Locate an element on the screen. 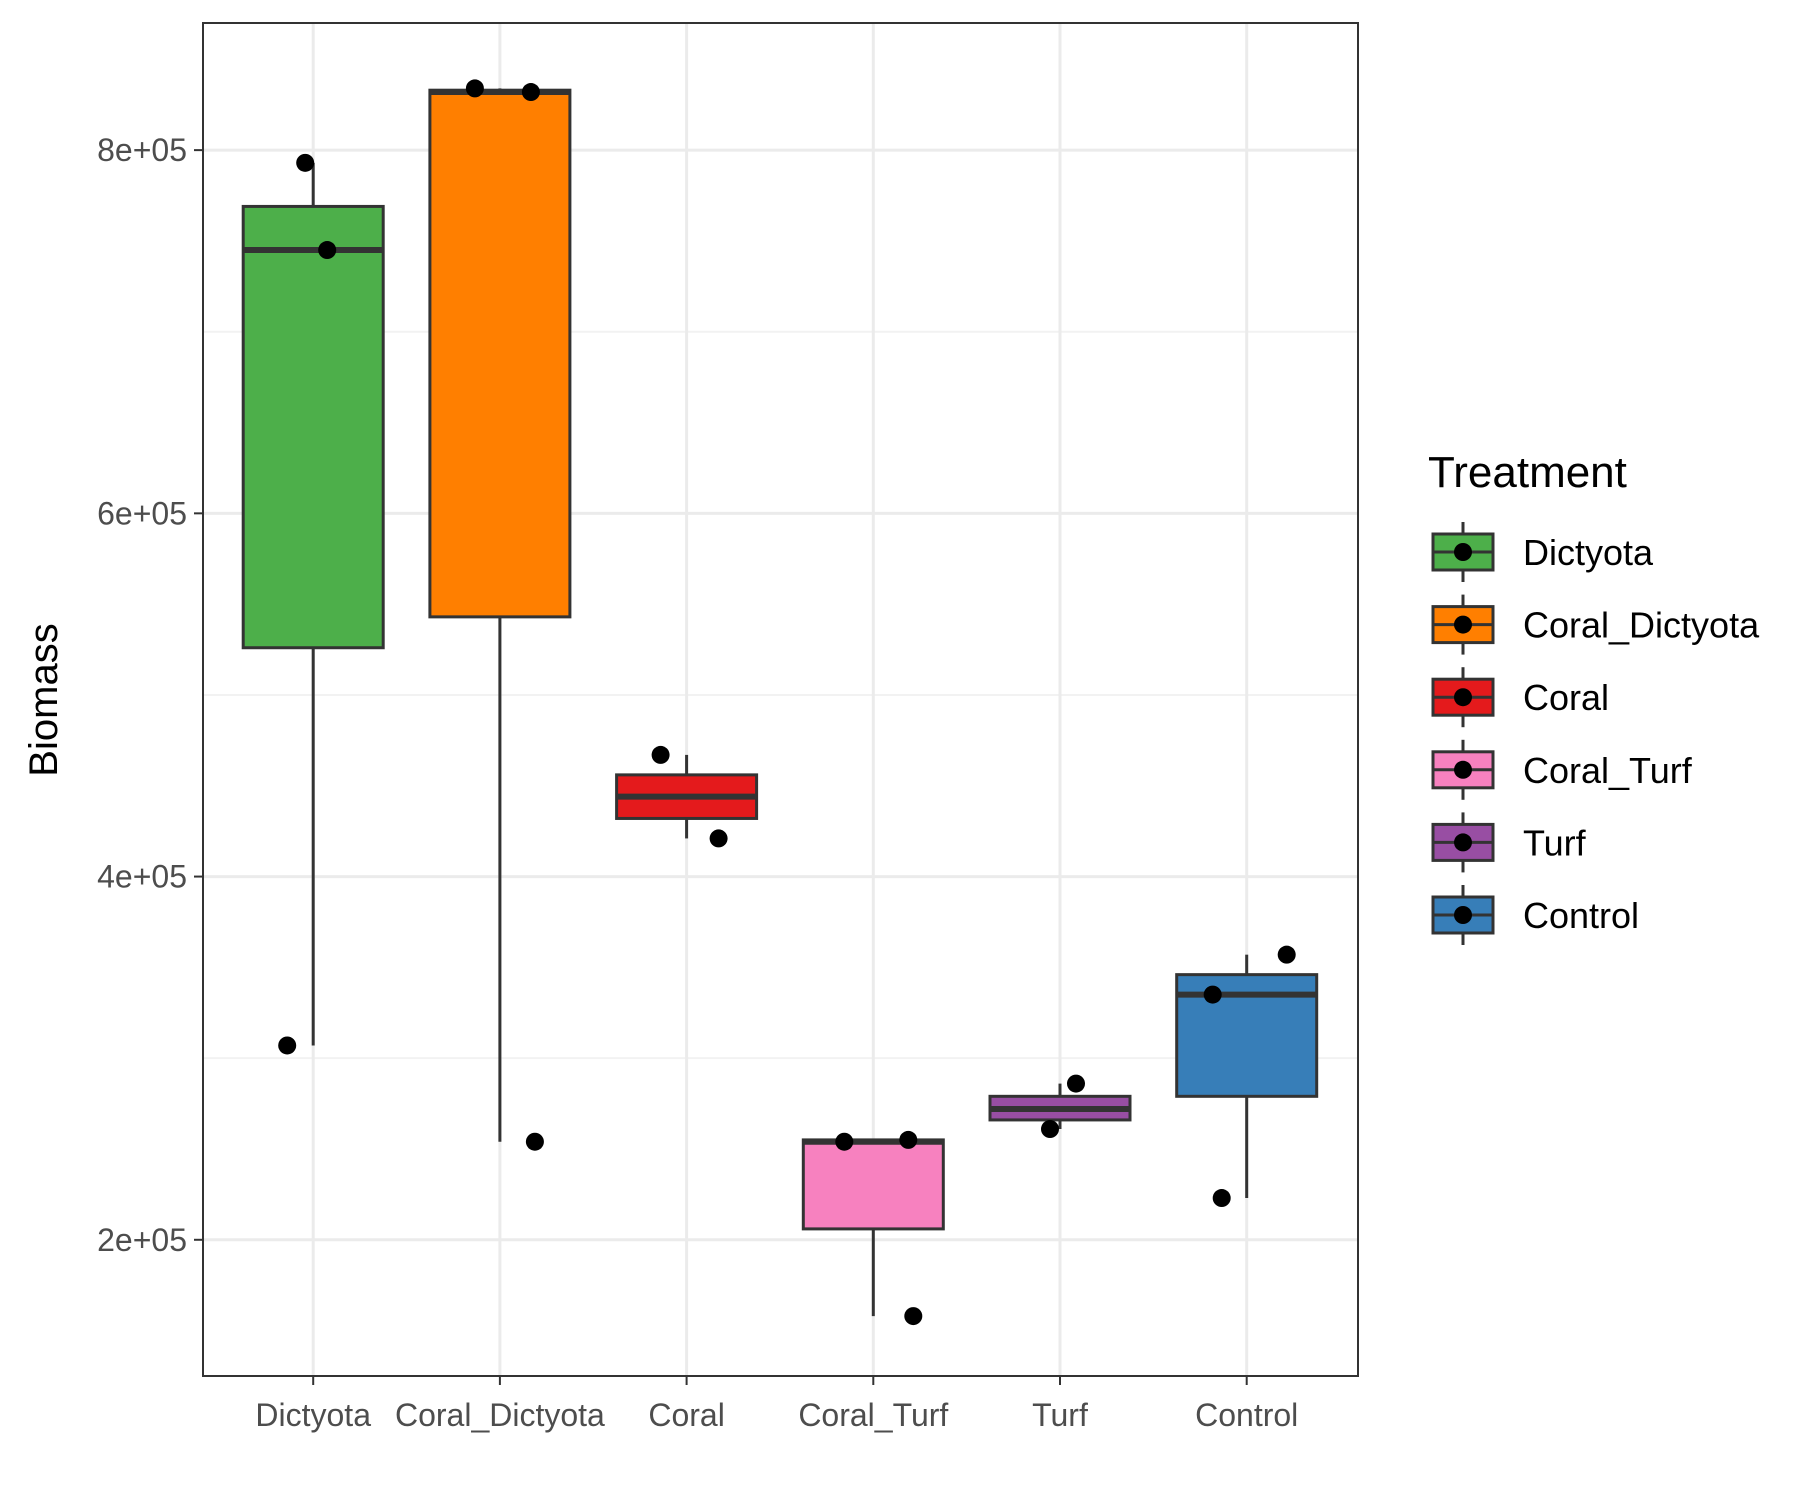 This screenshot has height=1500, width=1800. box-coral-dictyota is located at coordinates (500, 353).